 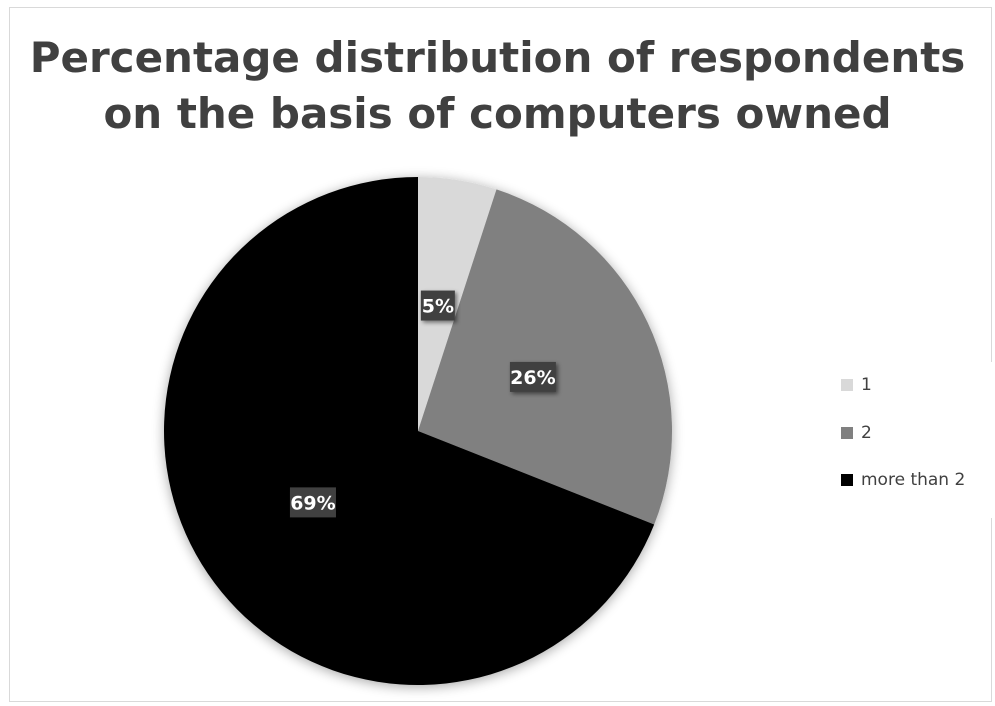 I want to click on chart-title-line-1: Percentage distribution of respondents, so click(x=497, y=57).